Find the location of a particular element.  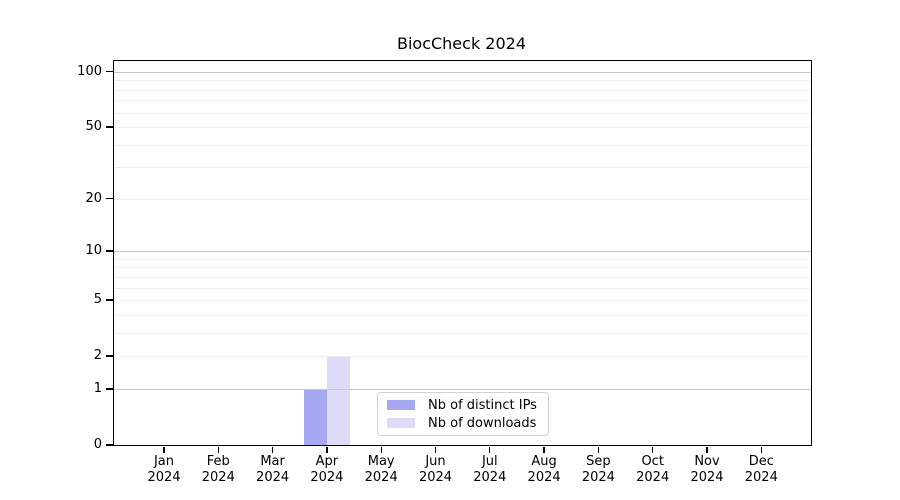

y-axis-tick-label: 5 is located at coordinates (97, 300).